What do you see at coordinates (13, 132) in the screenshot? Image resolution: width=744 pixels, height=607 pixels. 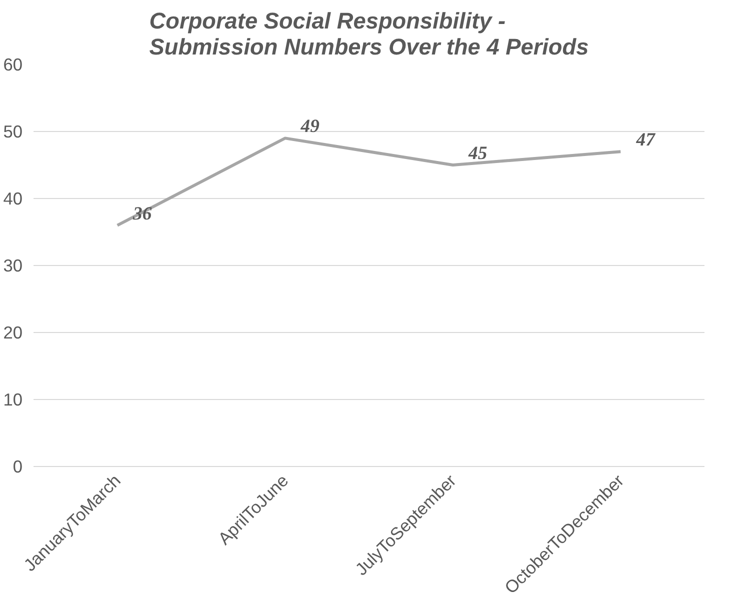 I see `y-tick-label: 50` at bounding box center [13, 132].